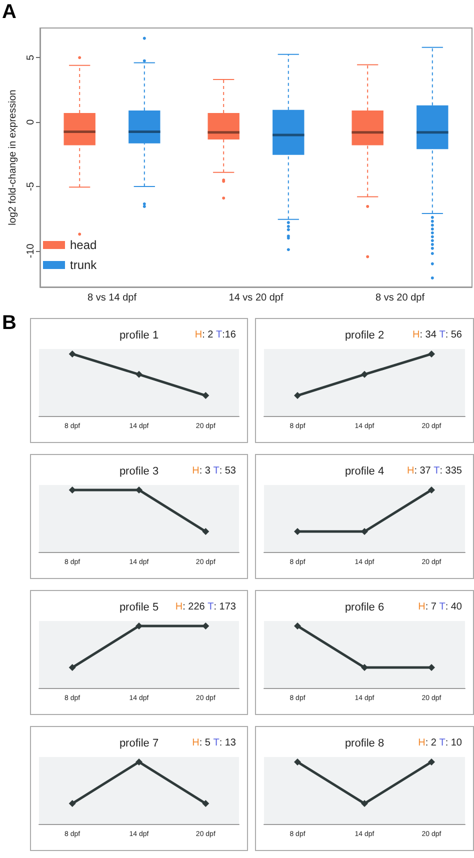 The height and width of the screenshot is (858, 474). Describe the element at coordinates (139, 608) in the screenshot. I see `chart-title: profile 5` at that location.